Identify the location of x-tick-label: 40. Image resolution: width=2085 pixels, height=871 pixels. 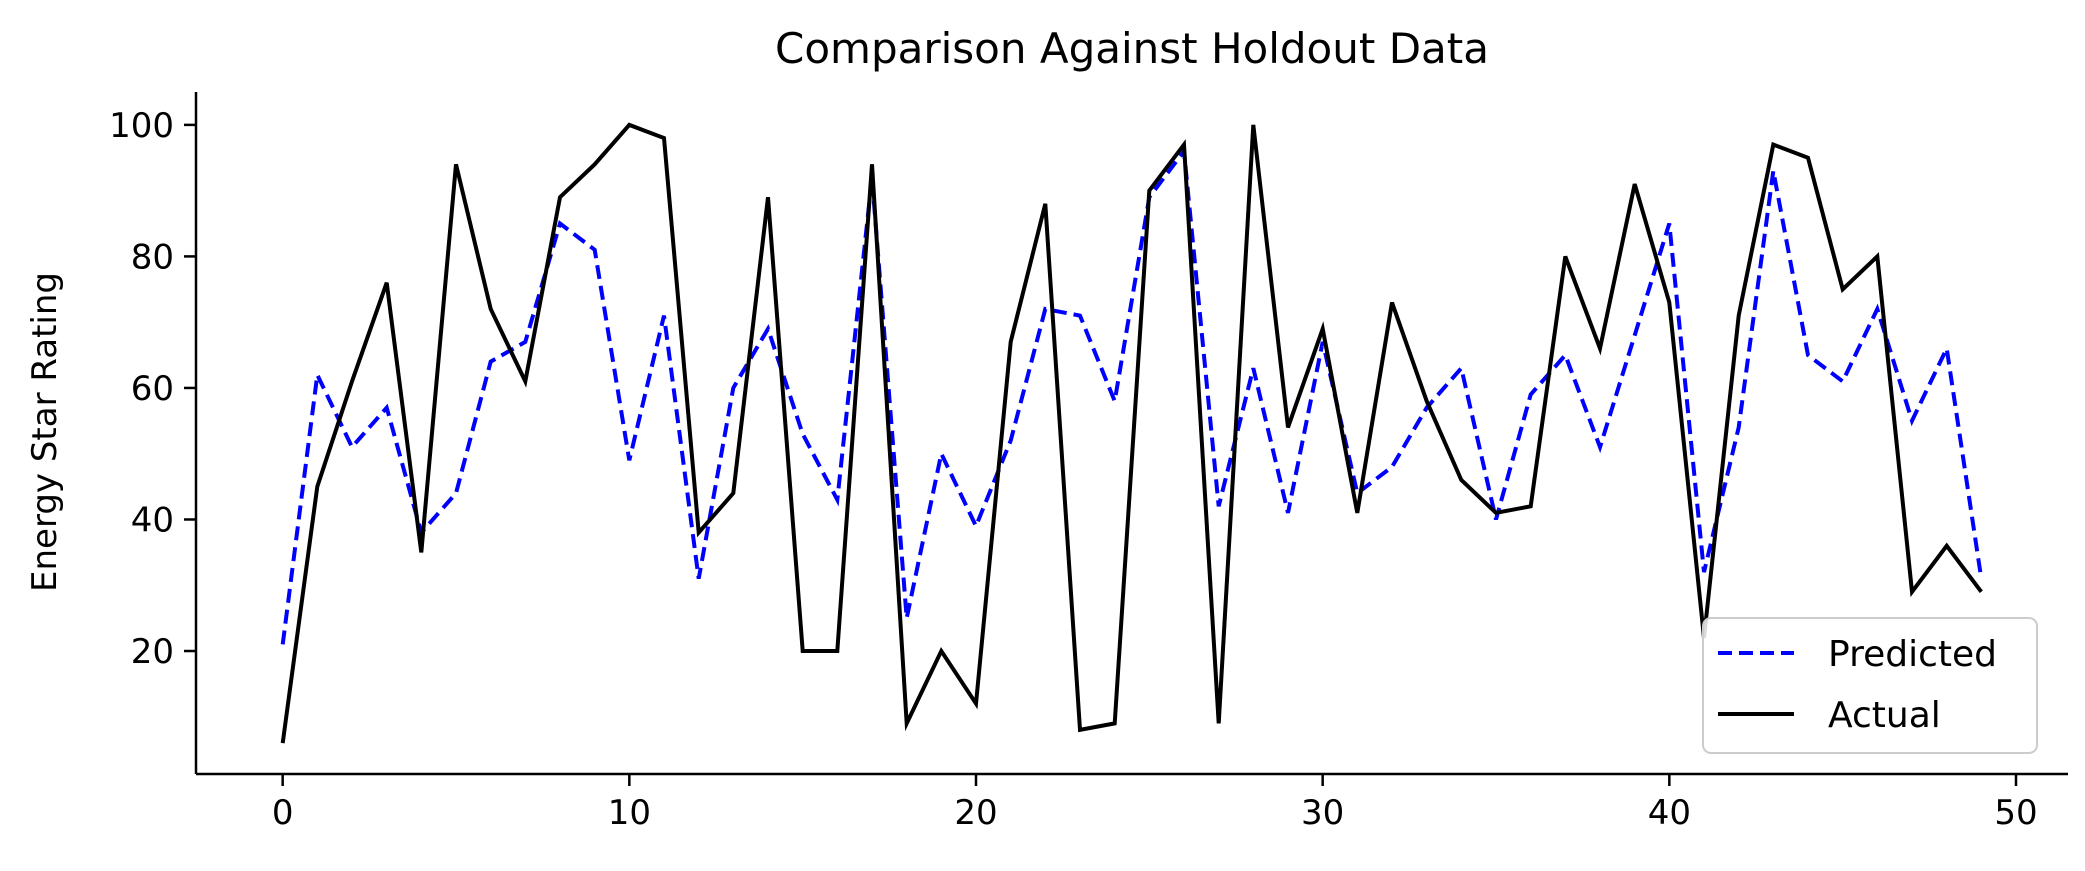
(1669, 813).